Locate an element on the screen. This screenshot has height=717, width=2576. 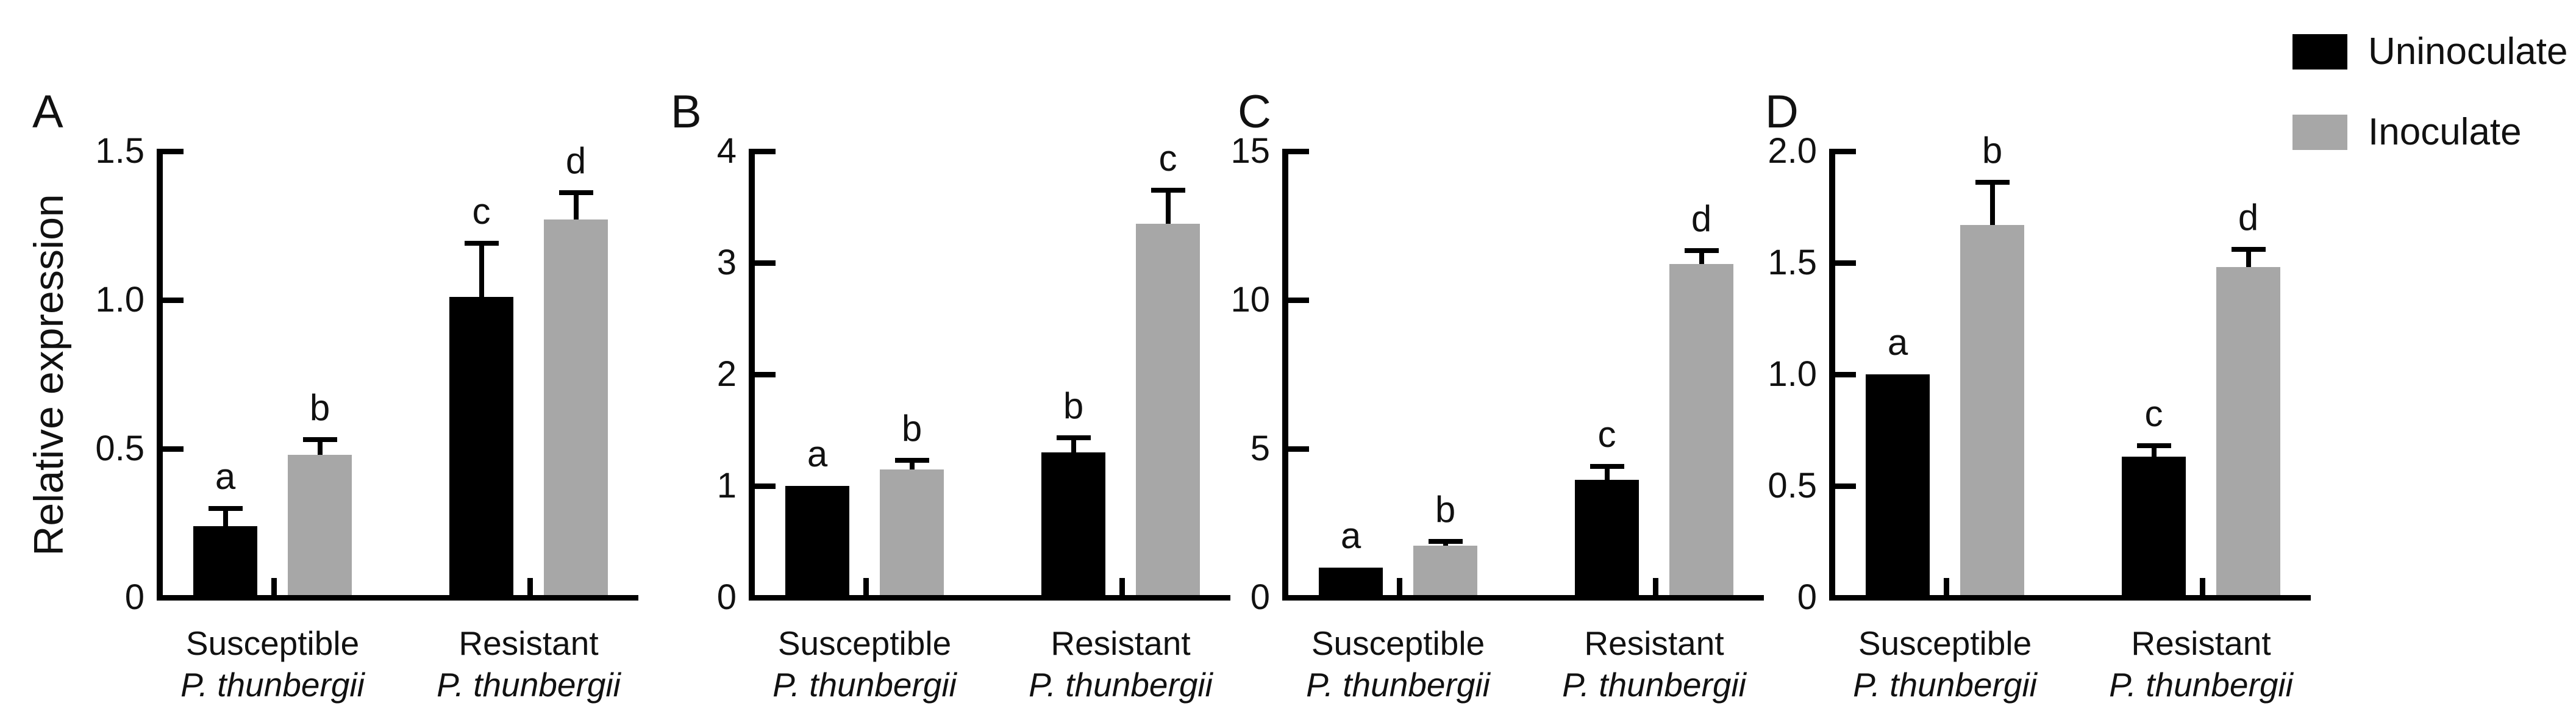
panel-letter: A is located at coordinates (47, 112).